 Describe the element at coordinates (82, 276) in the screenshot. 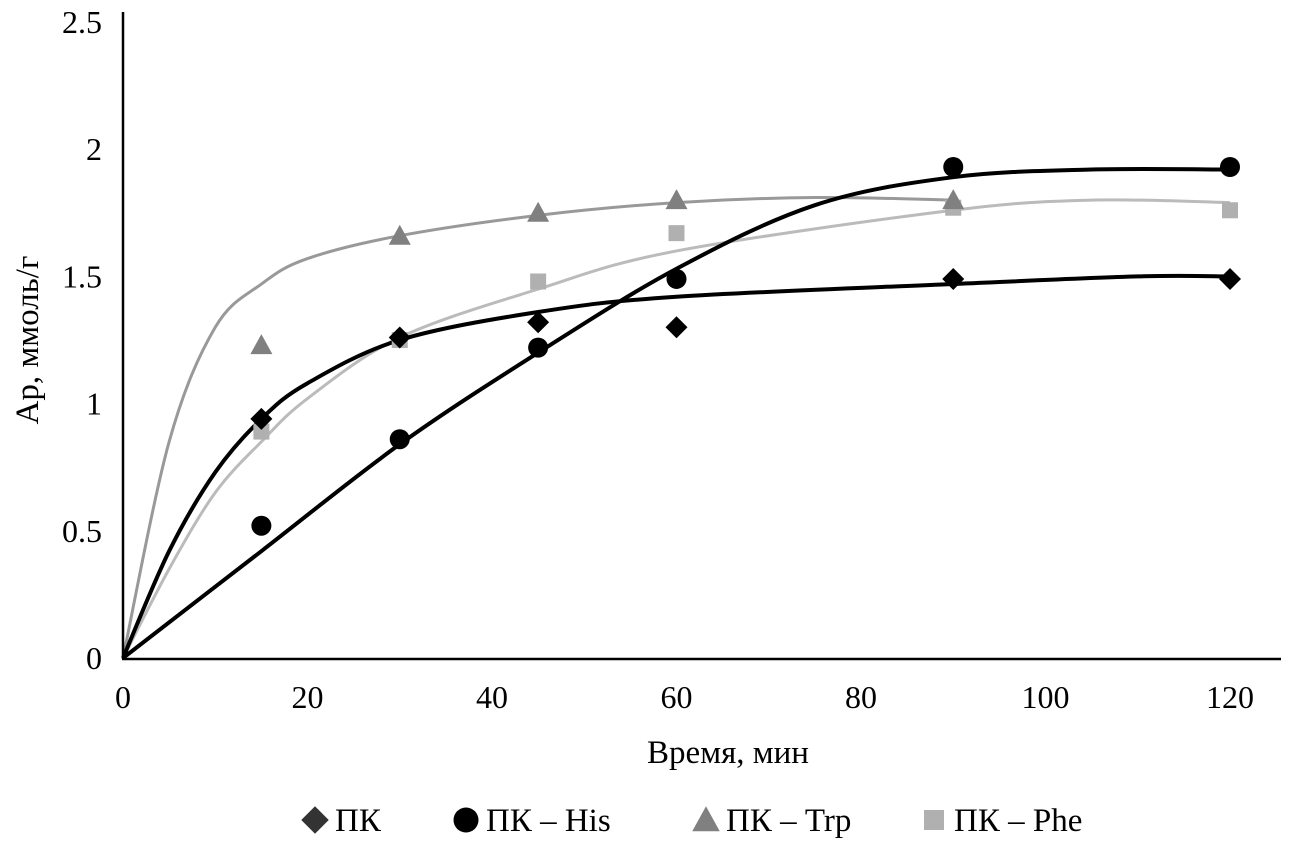

I see `y-tick-label: 1.5` at that location.